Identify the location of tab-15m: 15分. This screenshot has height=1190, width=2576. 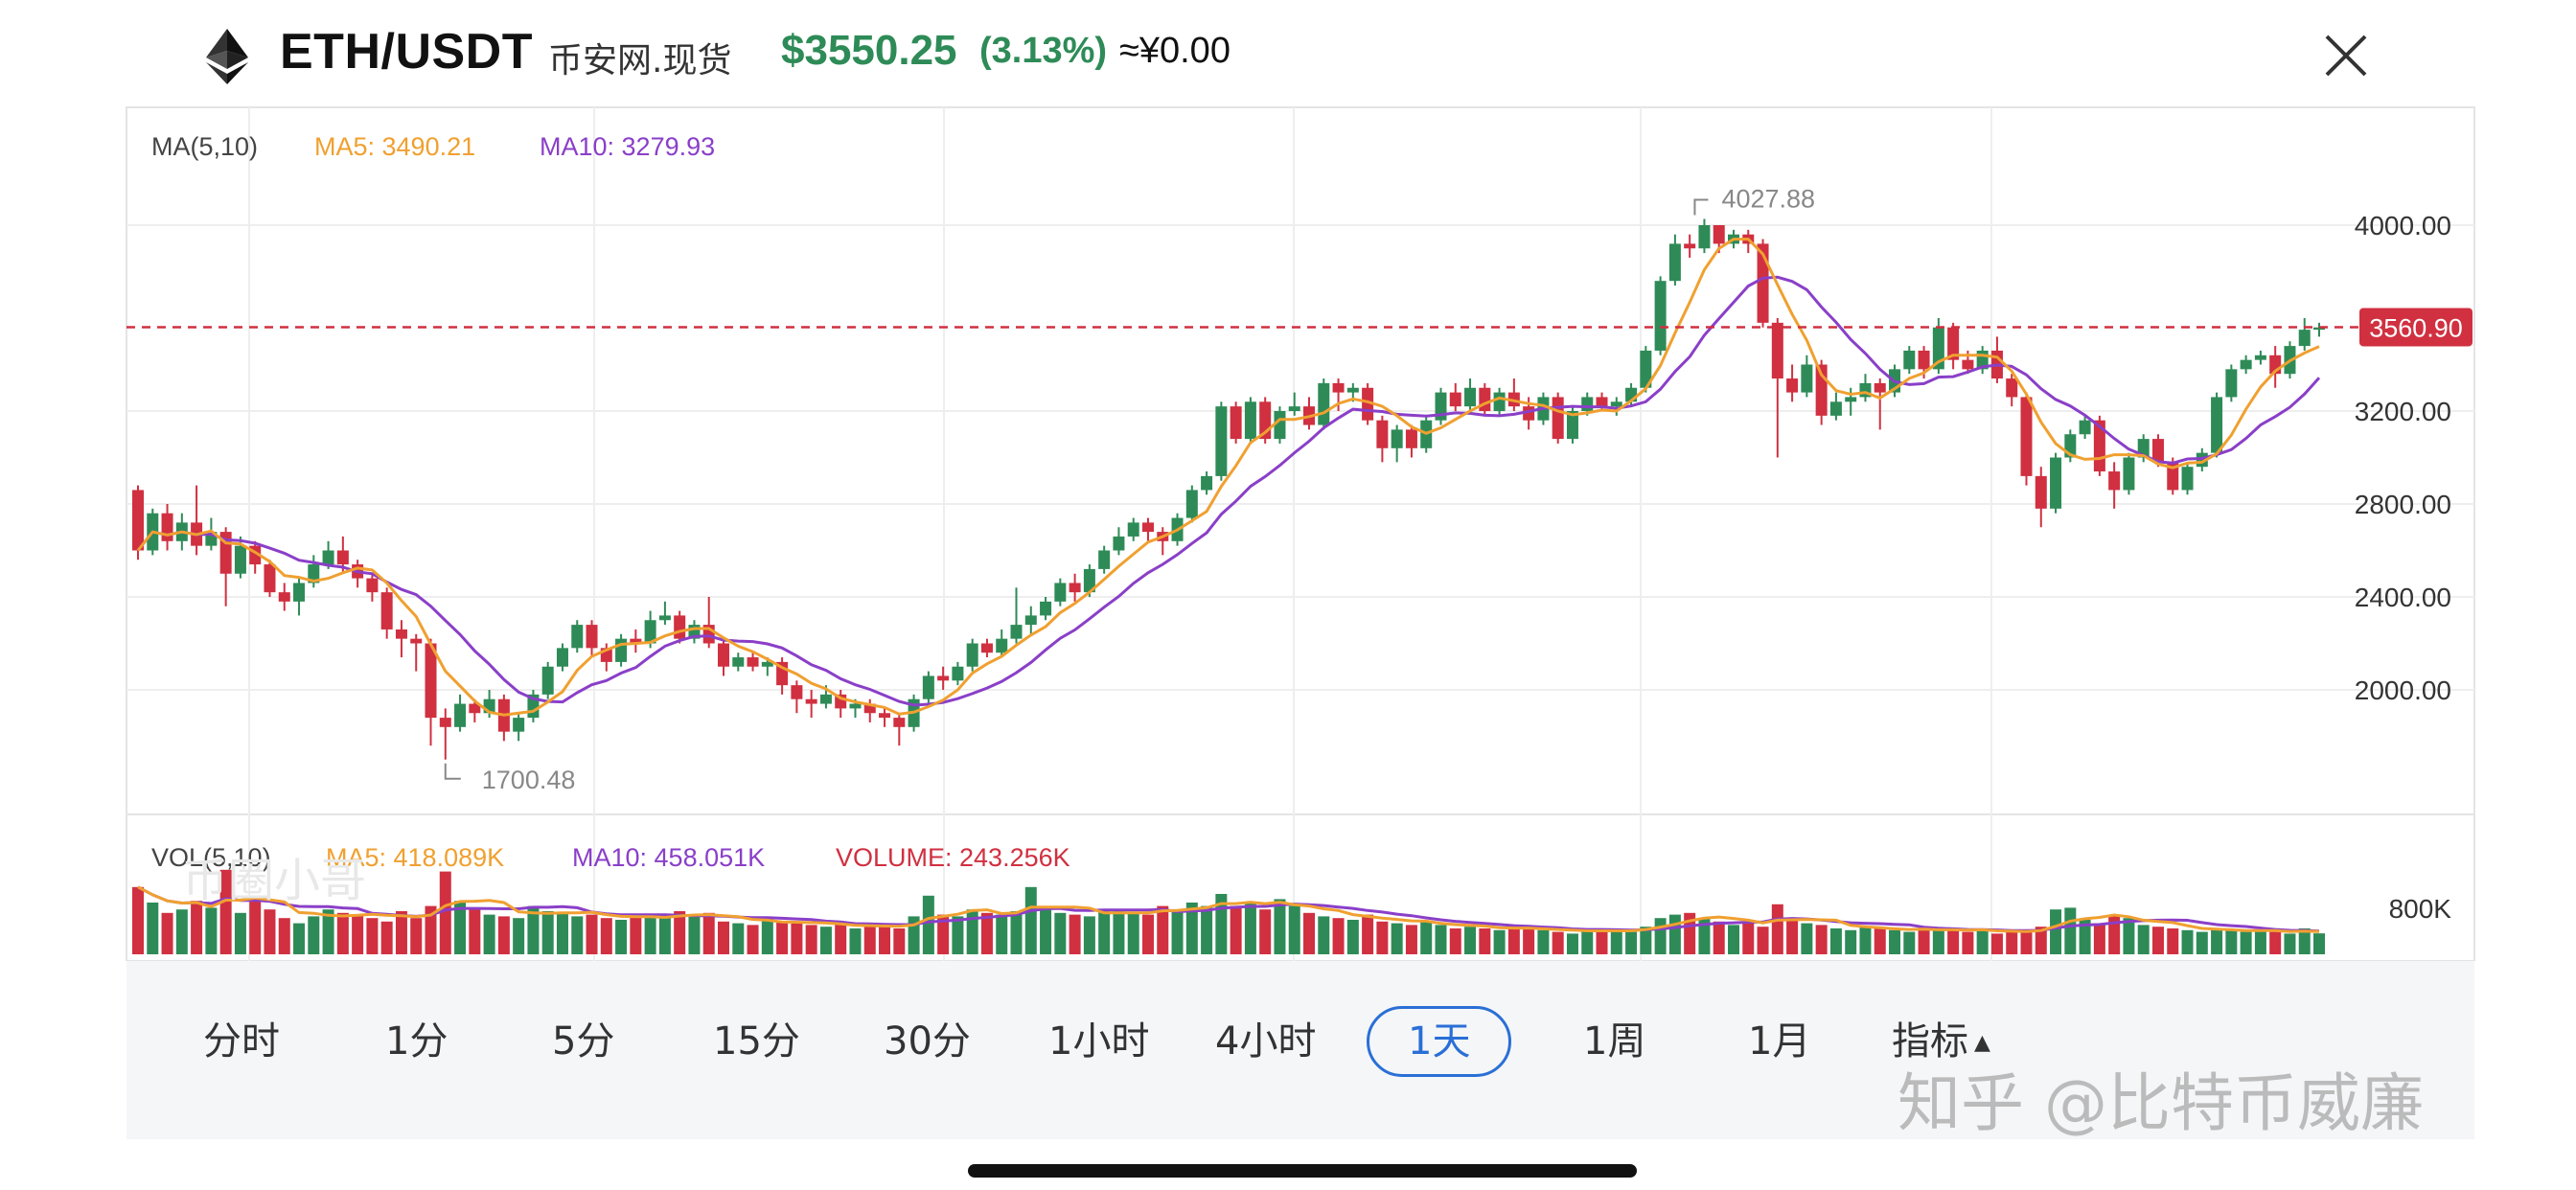
(757, 1041).